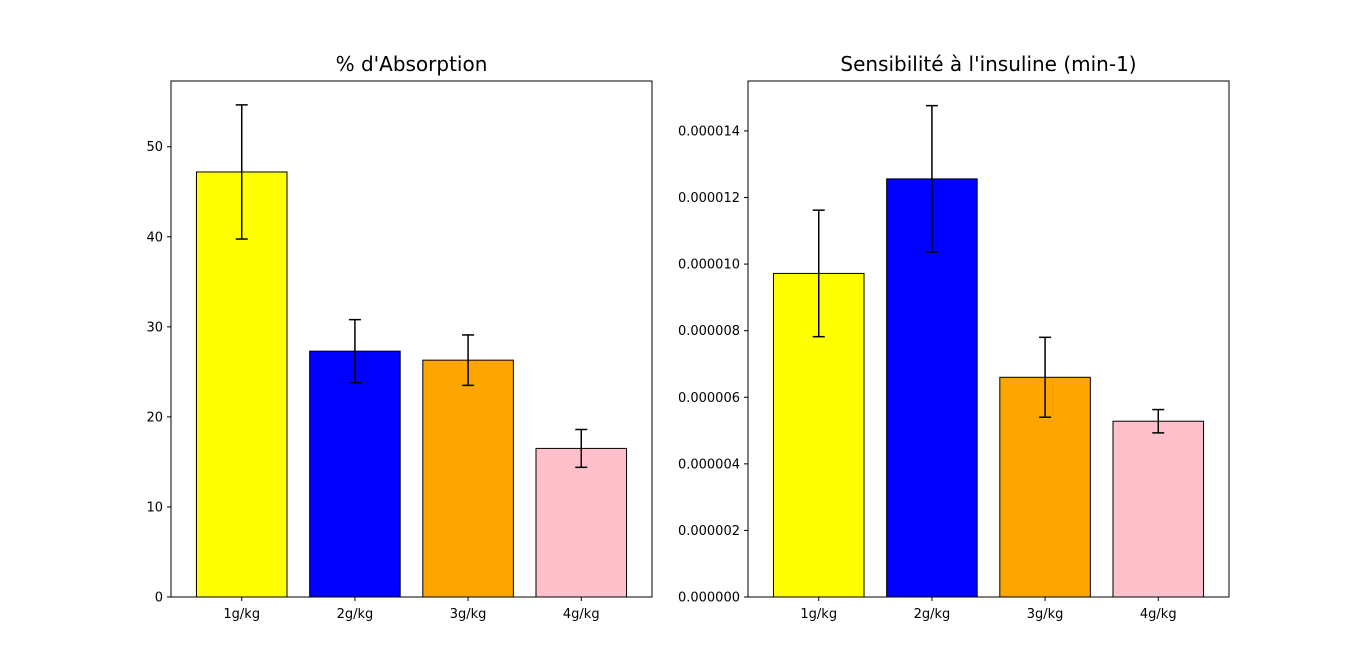 This screenshot has height=671, width=1366. I want to click on bar-1g-kg, so click(241, 384).